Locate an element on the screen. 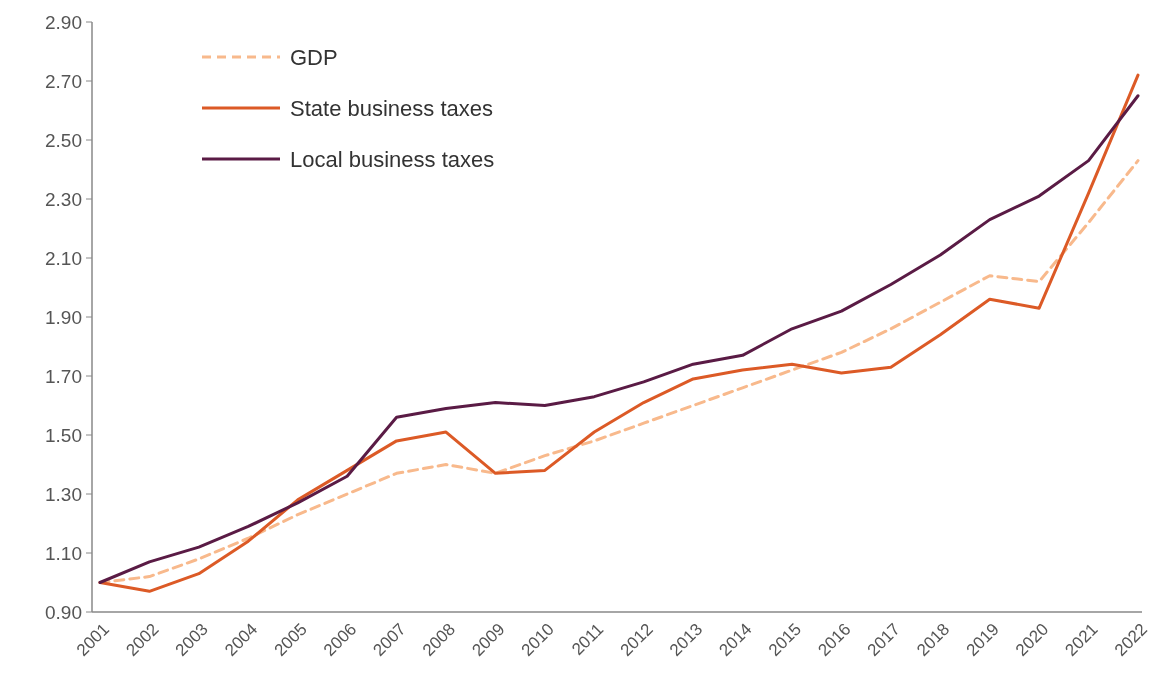 This screenshot has height=686, width=1160. y-tick-label: 1.70 is located at coordinates (63, 376).